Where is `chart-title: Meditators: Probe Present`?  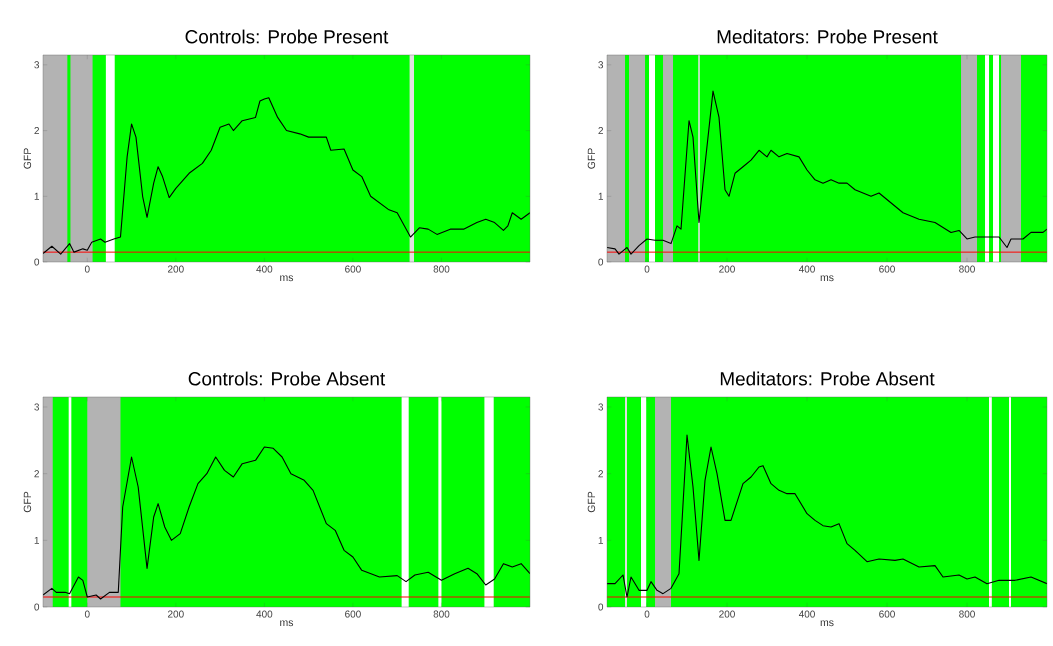 chart-title: Meditators: Probe Present is located at coordinates (827, 36).